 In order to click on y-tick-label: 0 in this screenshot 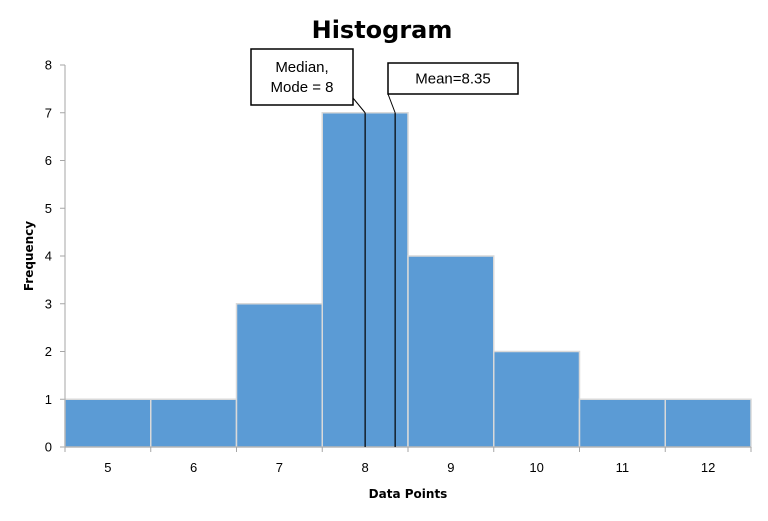, I will do `click(48, 447)`.